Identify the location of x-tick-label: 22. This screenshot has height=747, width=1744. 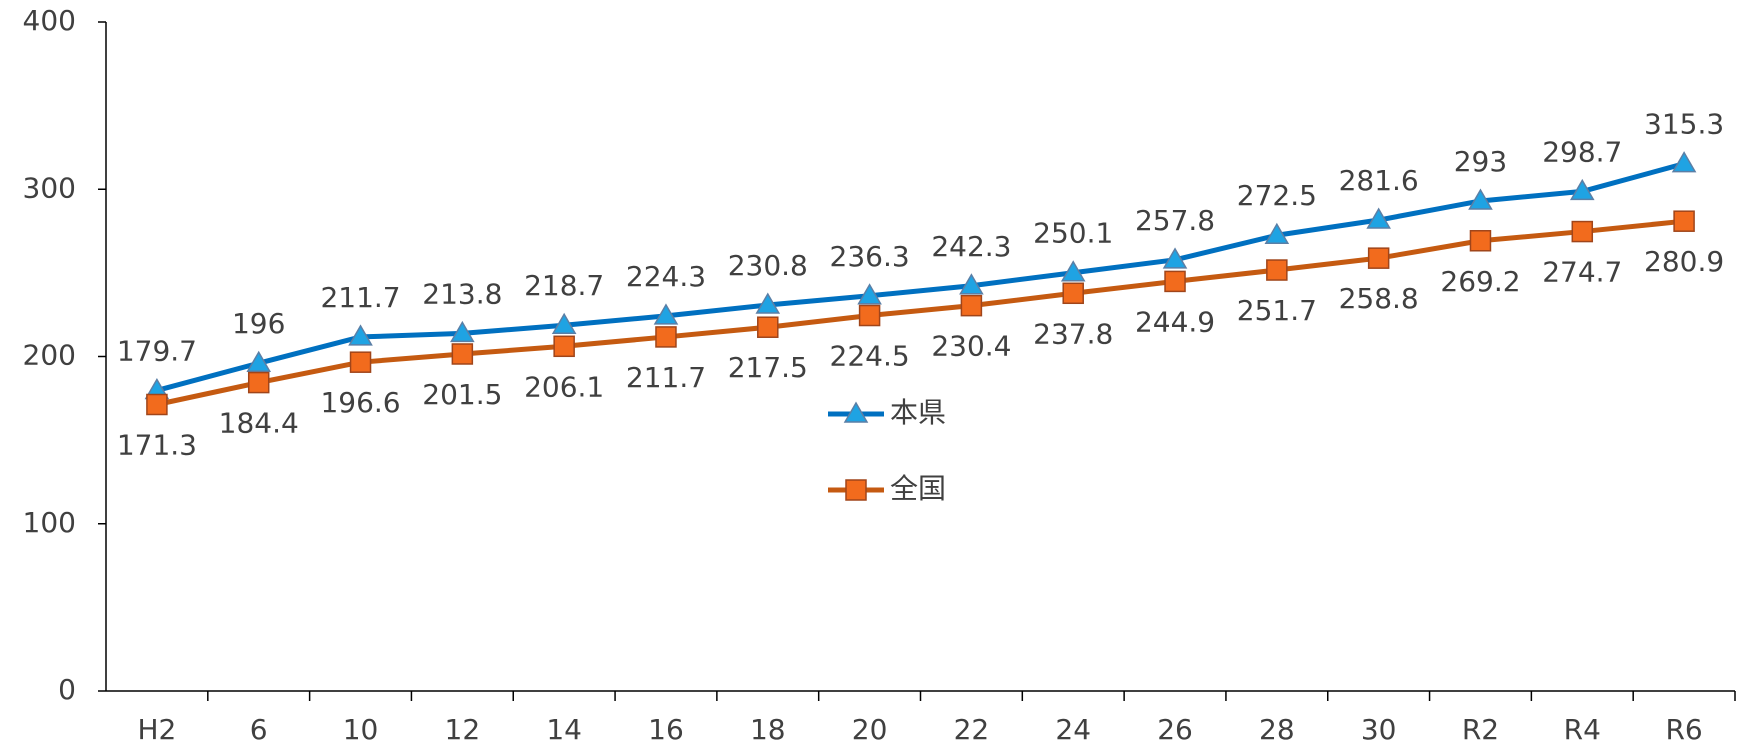
(972, 729).